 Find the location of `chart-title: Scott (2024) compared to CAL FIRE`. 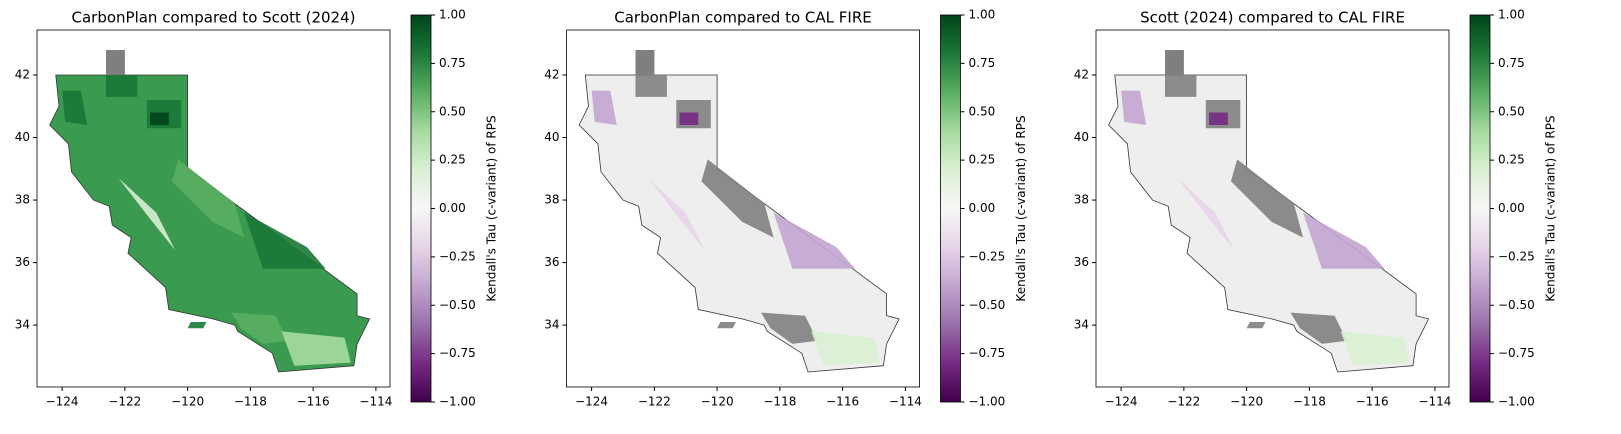

chart-title: Scott (2024) compared to CAL FIRE is located at coordinates (1272, 18).